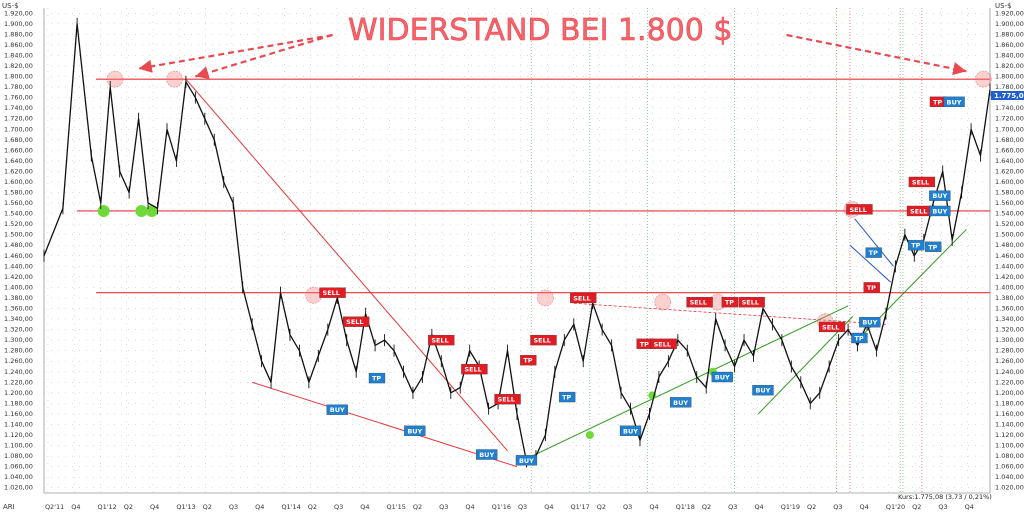  I want to click on y-tick-label-left: 1.120,00, so click(18, 435).